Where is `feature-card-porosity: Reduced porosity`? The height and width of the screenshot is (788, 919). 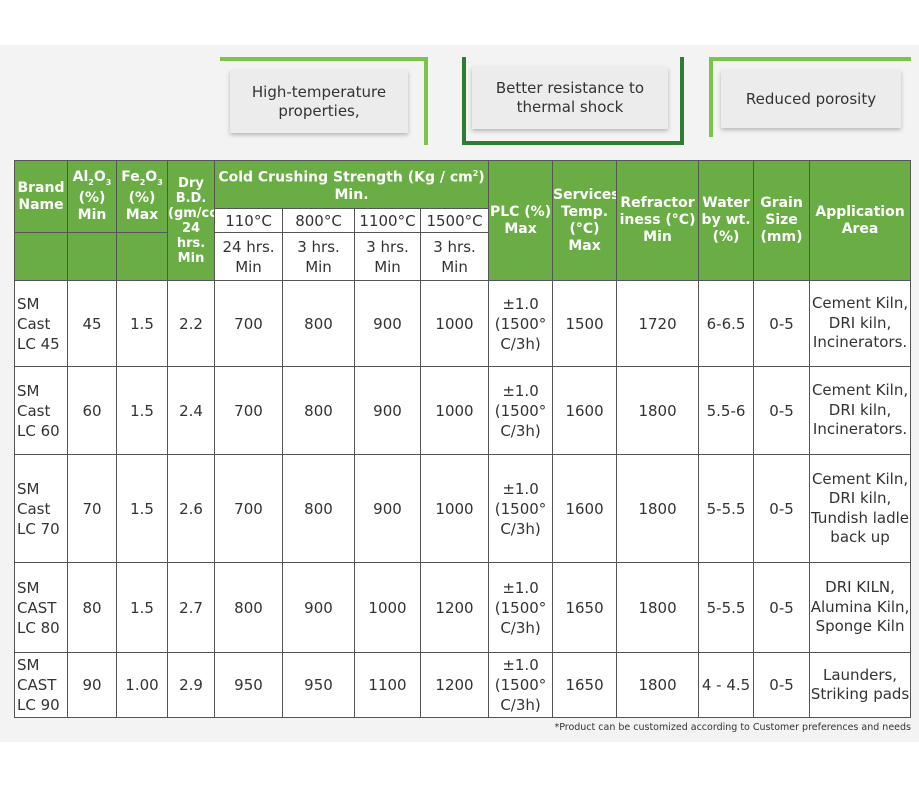 feature-card-porosity: Reduced porosity is located at coordinates (810, 97).